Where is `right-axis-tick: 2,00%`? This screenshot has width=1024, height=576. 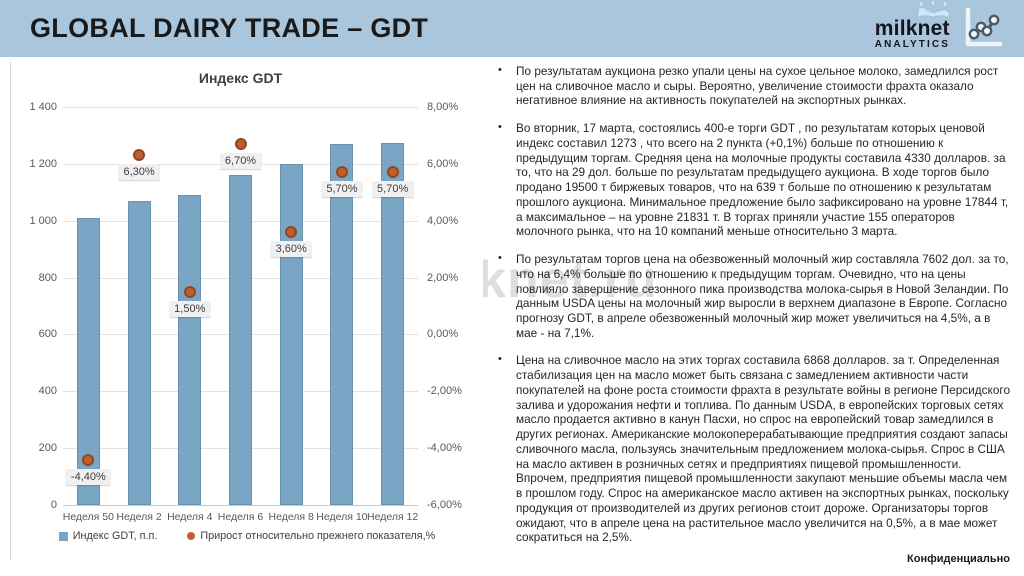 right-axis-tick: 2,00% is located at coordinates (443, 277).